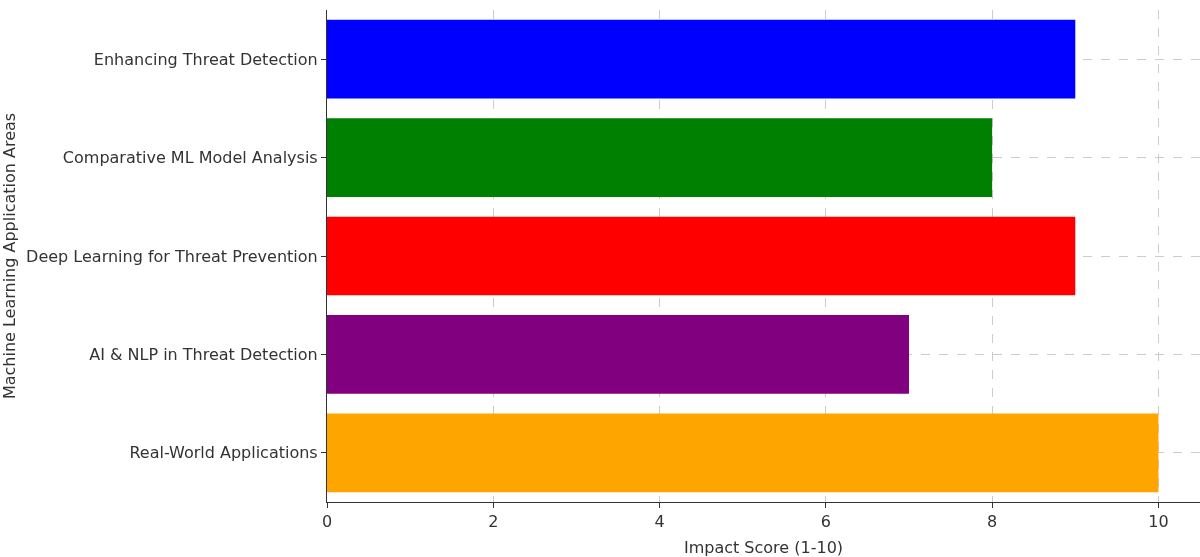 Image resolution: width=1200 pixels, height=557 pixels. Describe the element at coordinates (205, 59) in the screenshot. I see `y-tick-label: Enhancing Threat Detection` at that location.